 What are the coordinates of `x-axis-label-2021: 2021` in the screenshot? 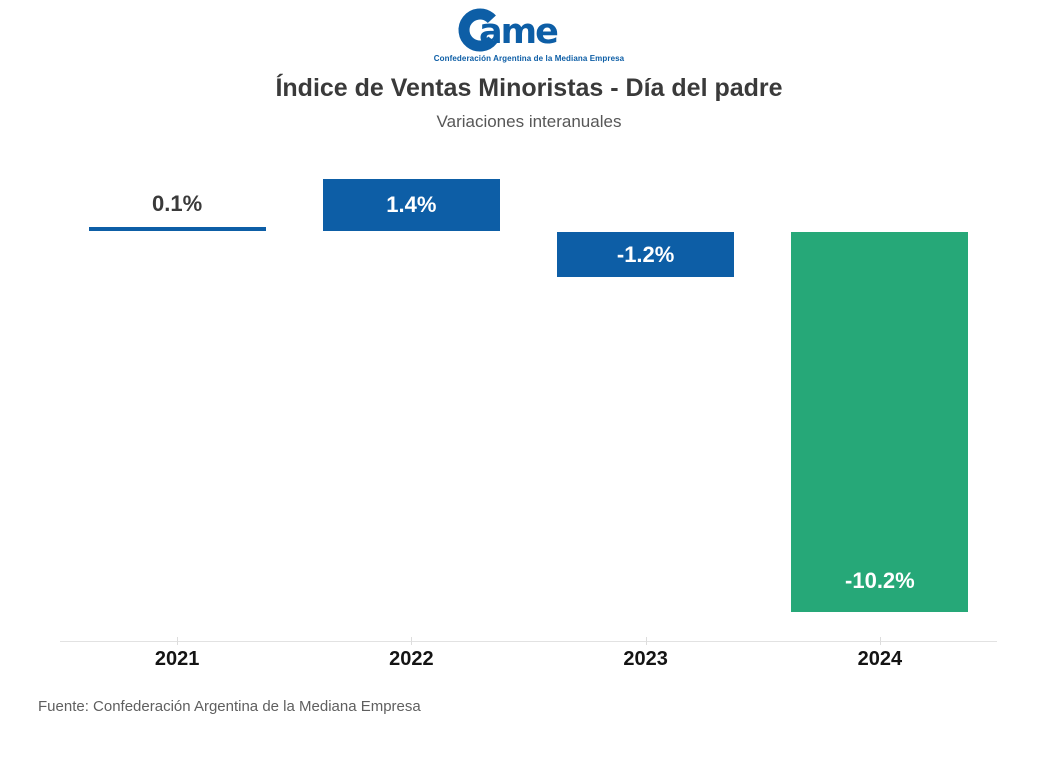 It's located at (177, 659).